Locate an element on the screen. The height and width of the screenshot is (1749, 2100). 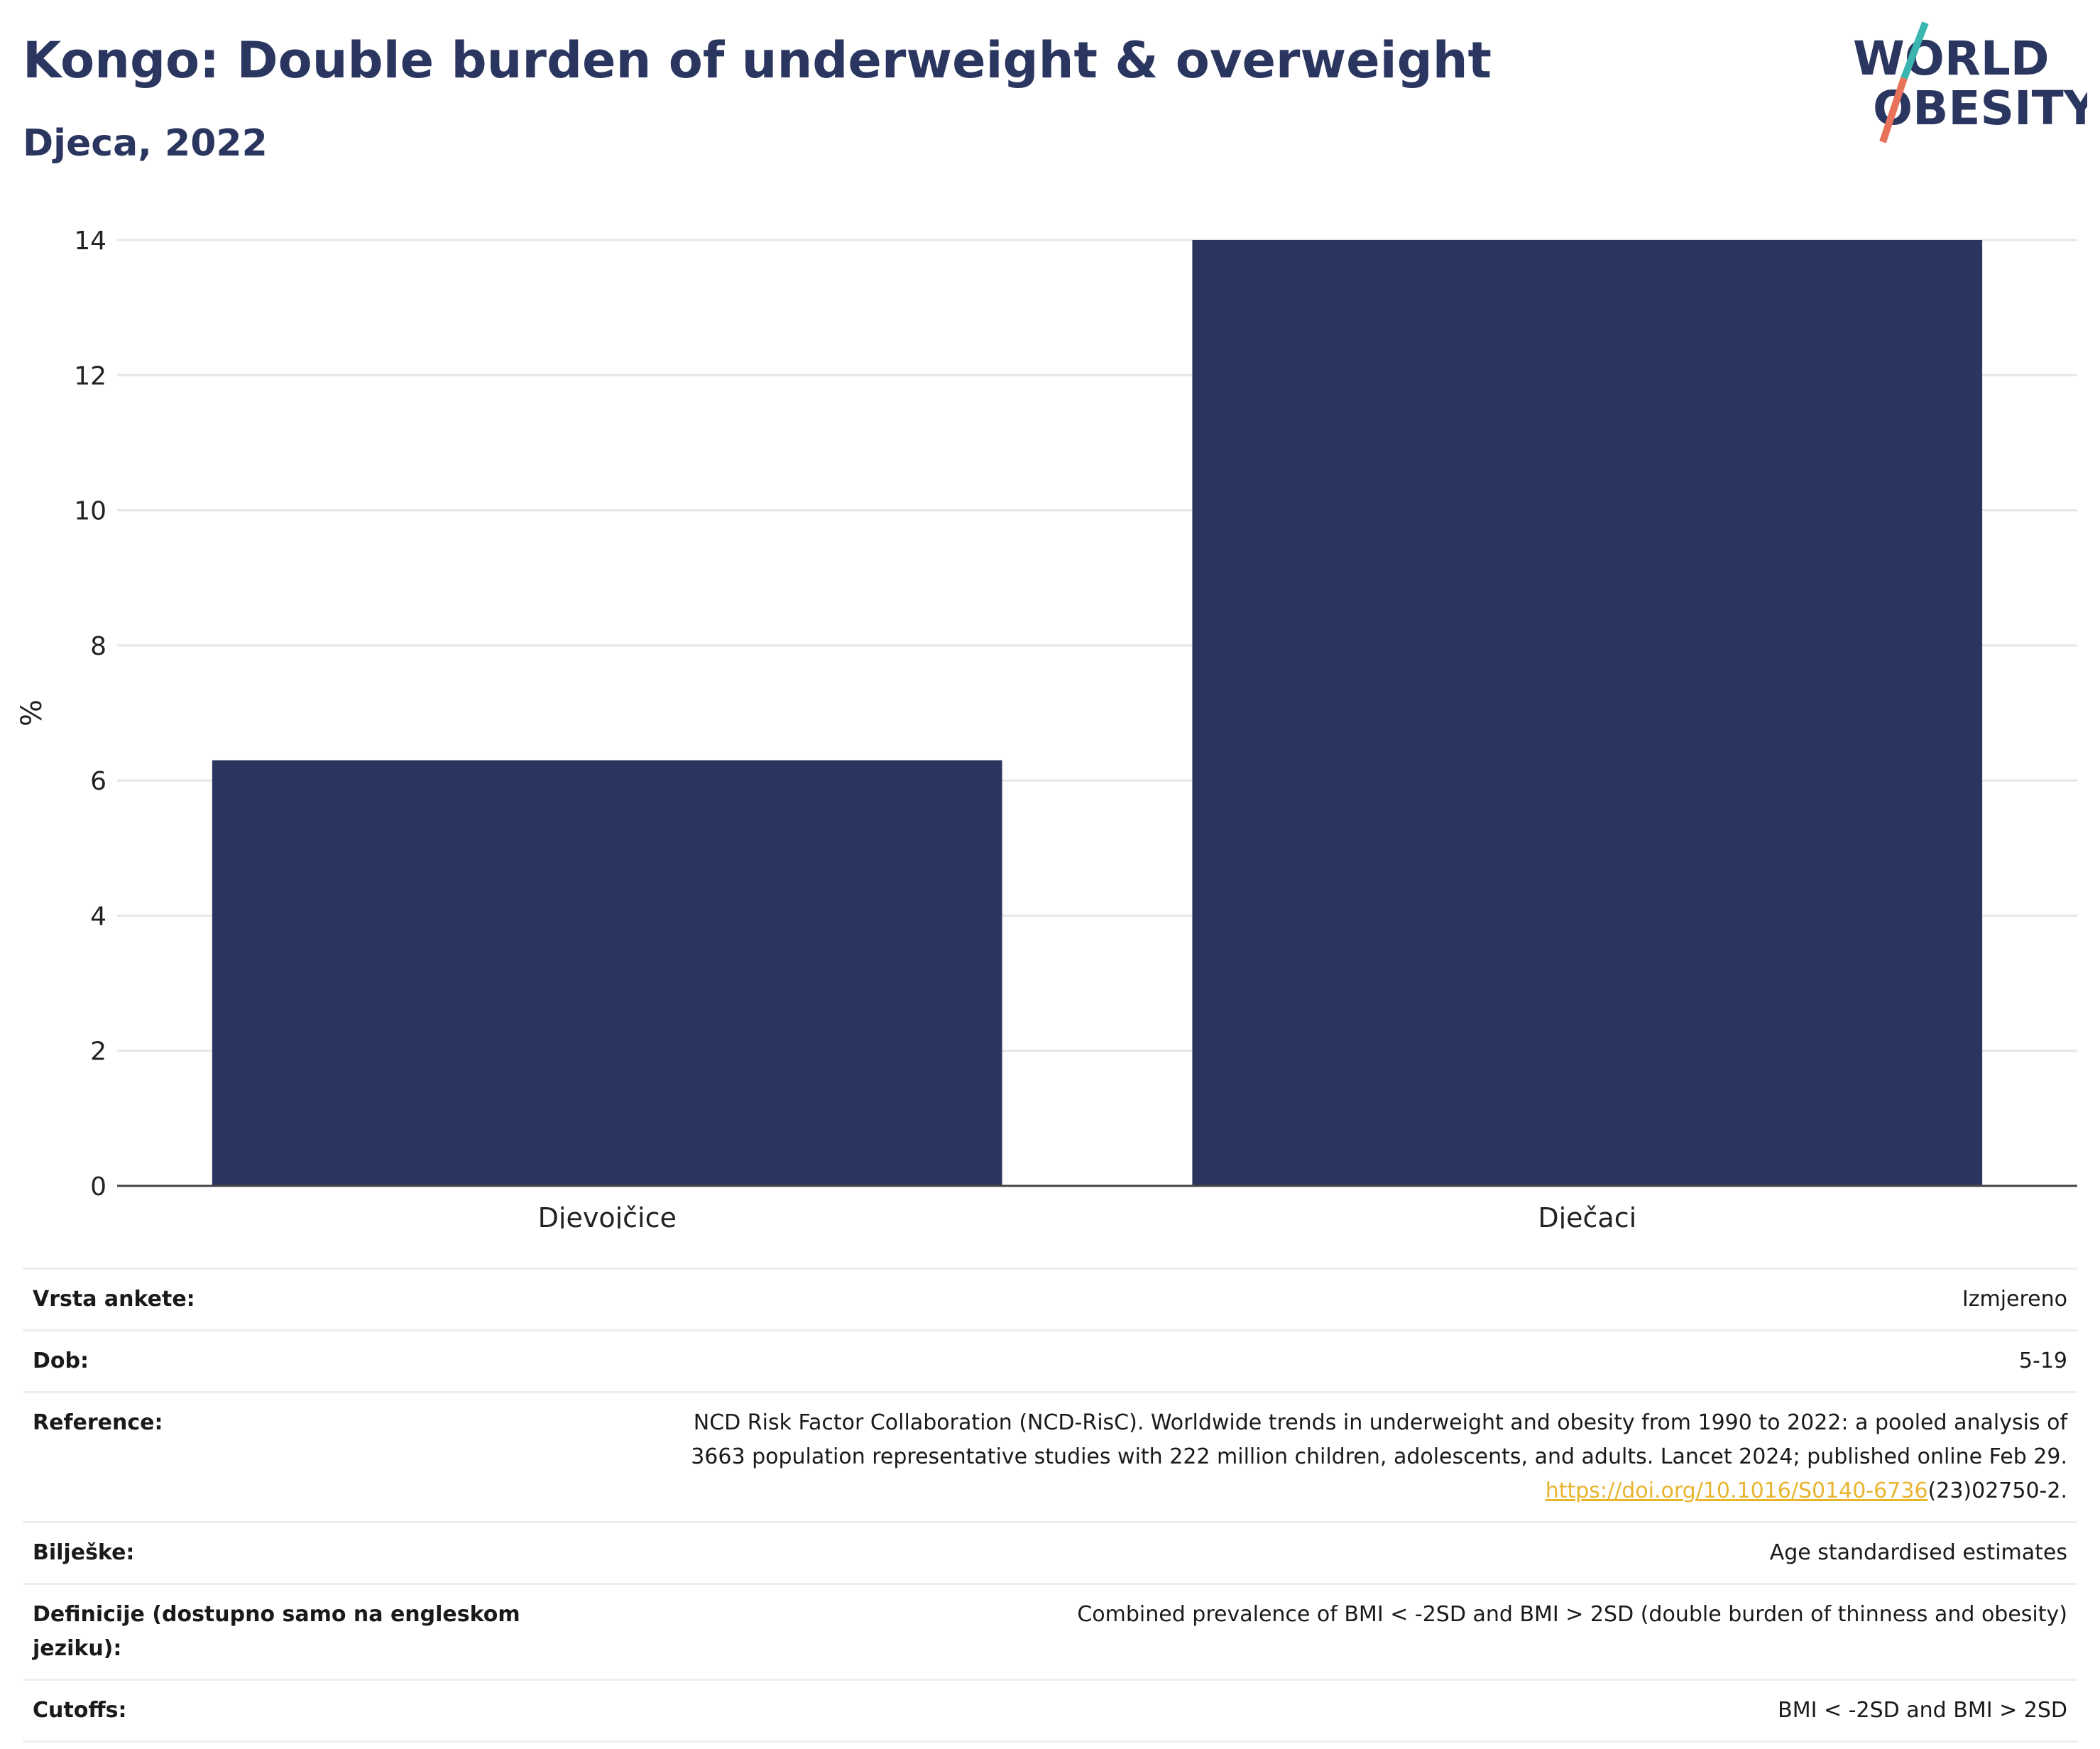
info-key: Bilješke: is located at coordinates (281, 1552).